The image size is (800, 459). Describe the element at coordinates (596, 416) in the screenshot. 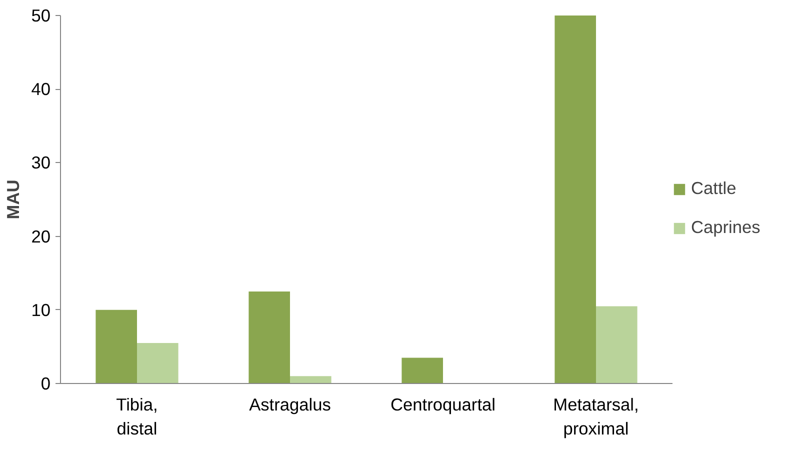

I see `x-tick-label: Metatarsal, proximal` at that location.